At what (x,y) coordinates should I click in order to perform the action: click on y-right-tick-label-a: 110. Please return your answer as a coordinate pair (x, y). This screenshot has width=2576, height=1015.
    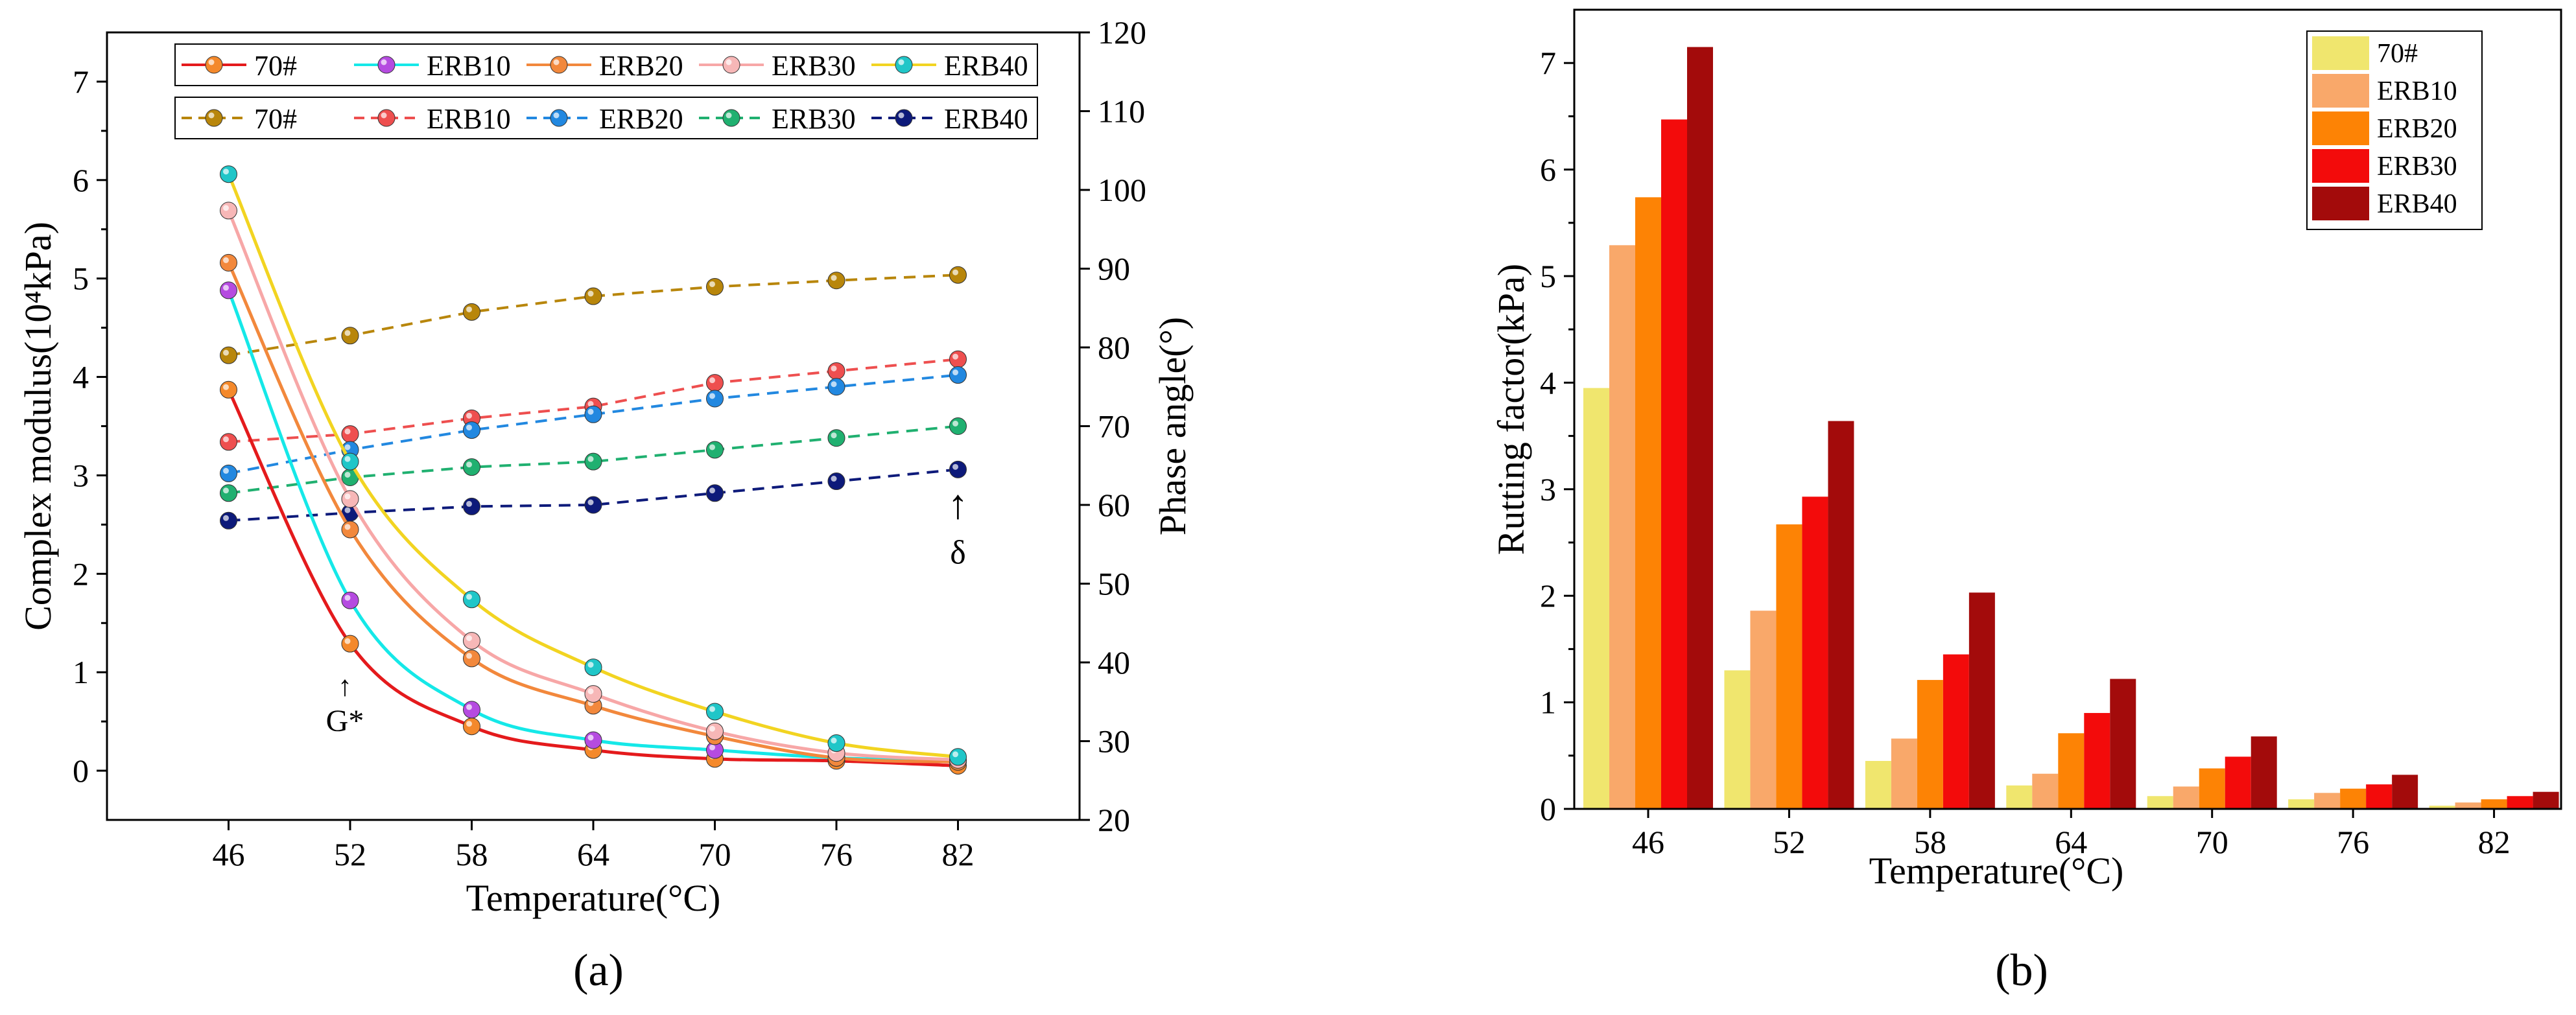
    Looking at the image, I should click on (1121, 111).